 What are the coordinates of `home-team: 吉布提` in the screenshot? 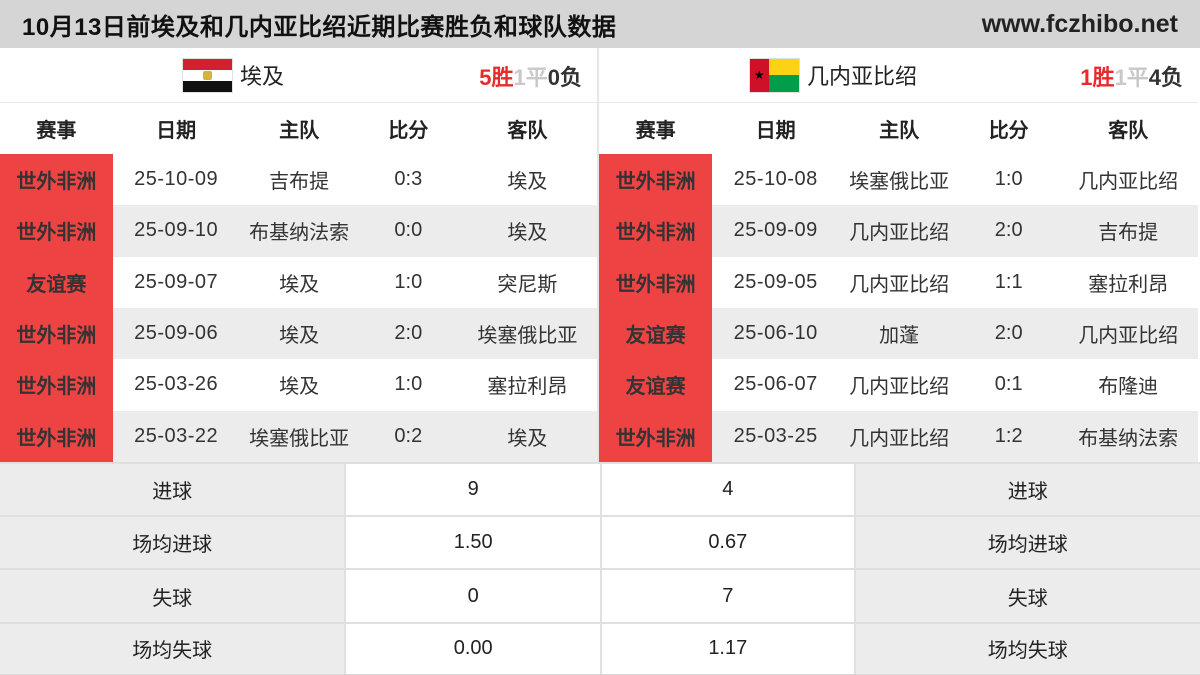 It's located at (299, 182).